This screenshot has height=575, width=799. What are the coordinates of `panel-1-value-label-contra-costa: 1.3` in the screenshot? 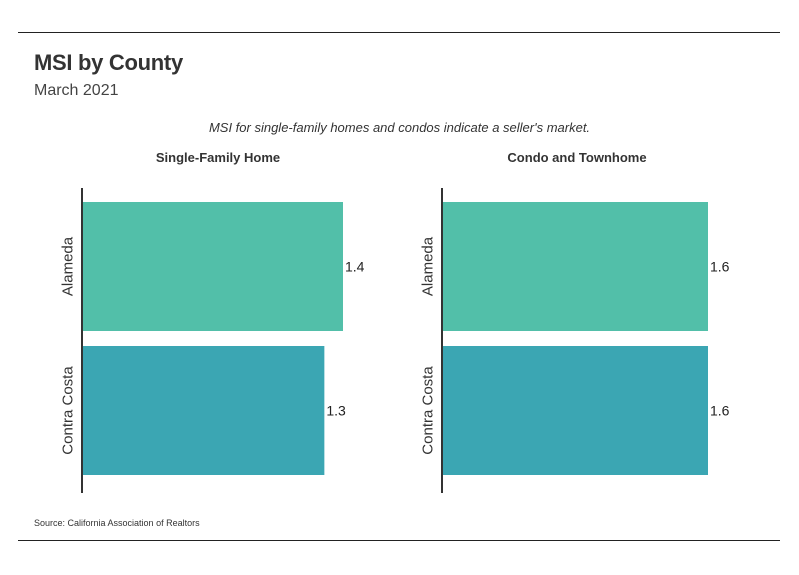 It's located at (336, 411).